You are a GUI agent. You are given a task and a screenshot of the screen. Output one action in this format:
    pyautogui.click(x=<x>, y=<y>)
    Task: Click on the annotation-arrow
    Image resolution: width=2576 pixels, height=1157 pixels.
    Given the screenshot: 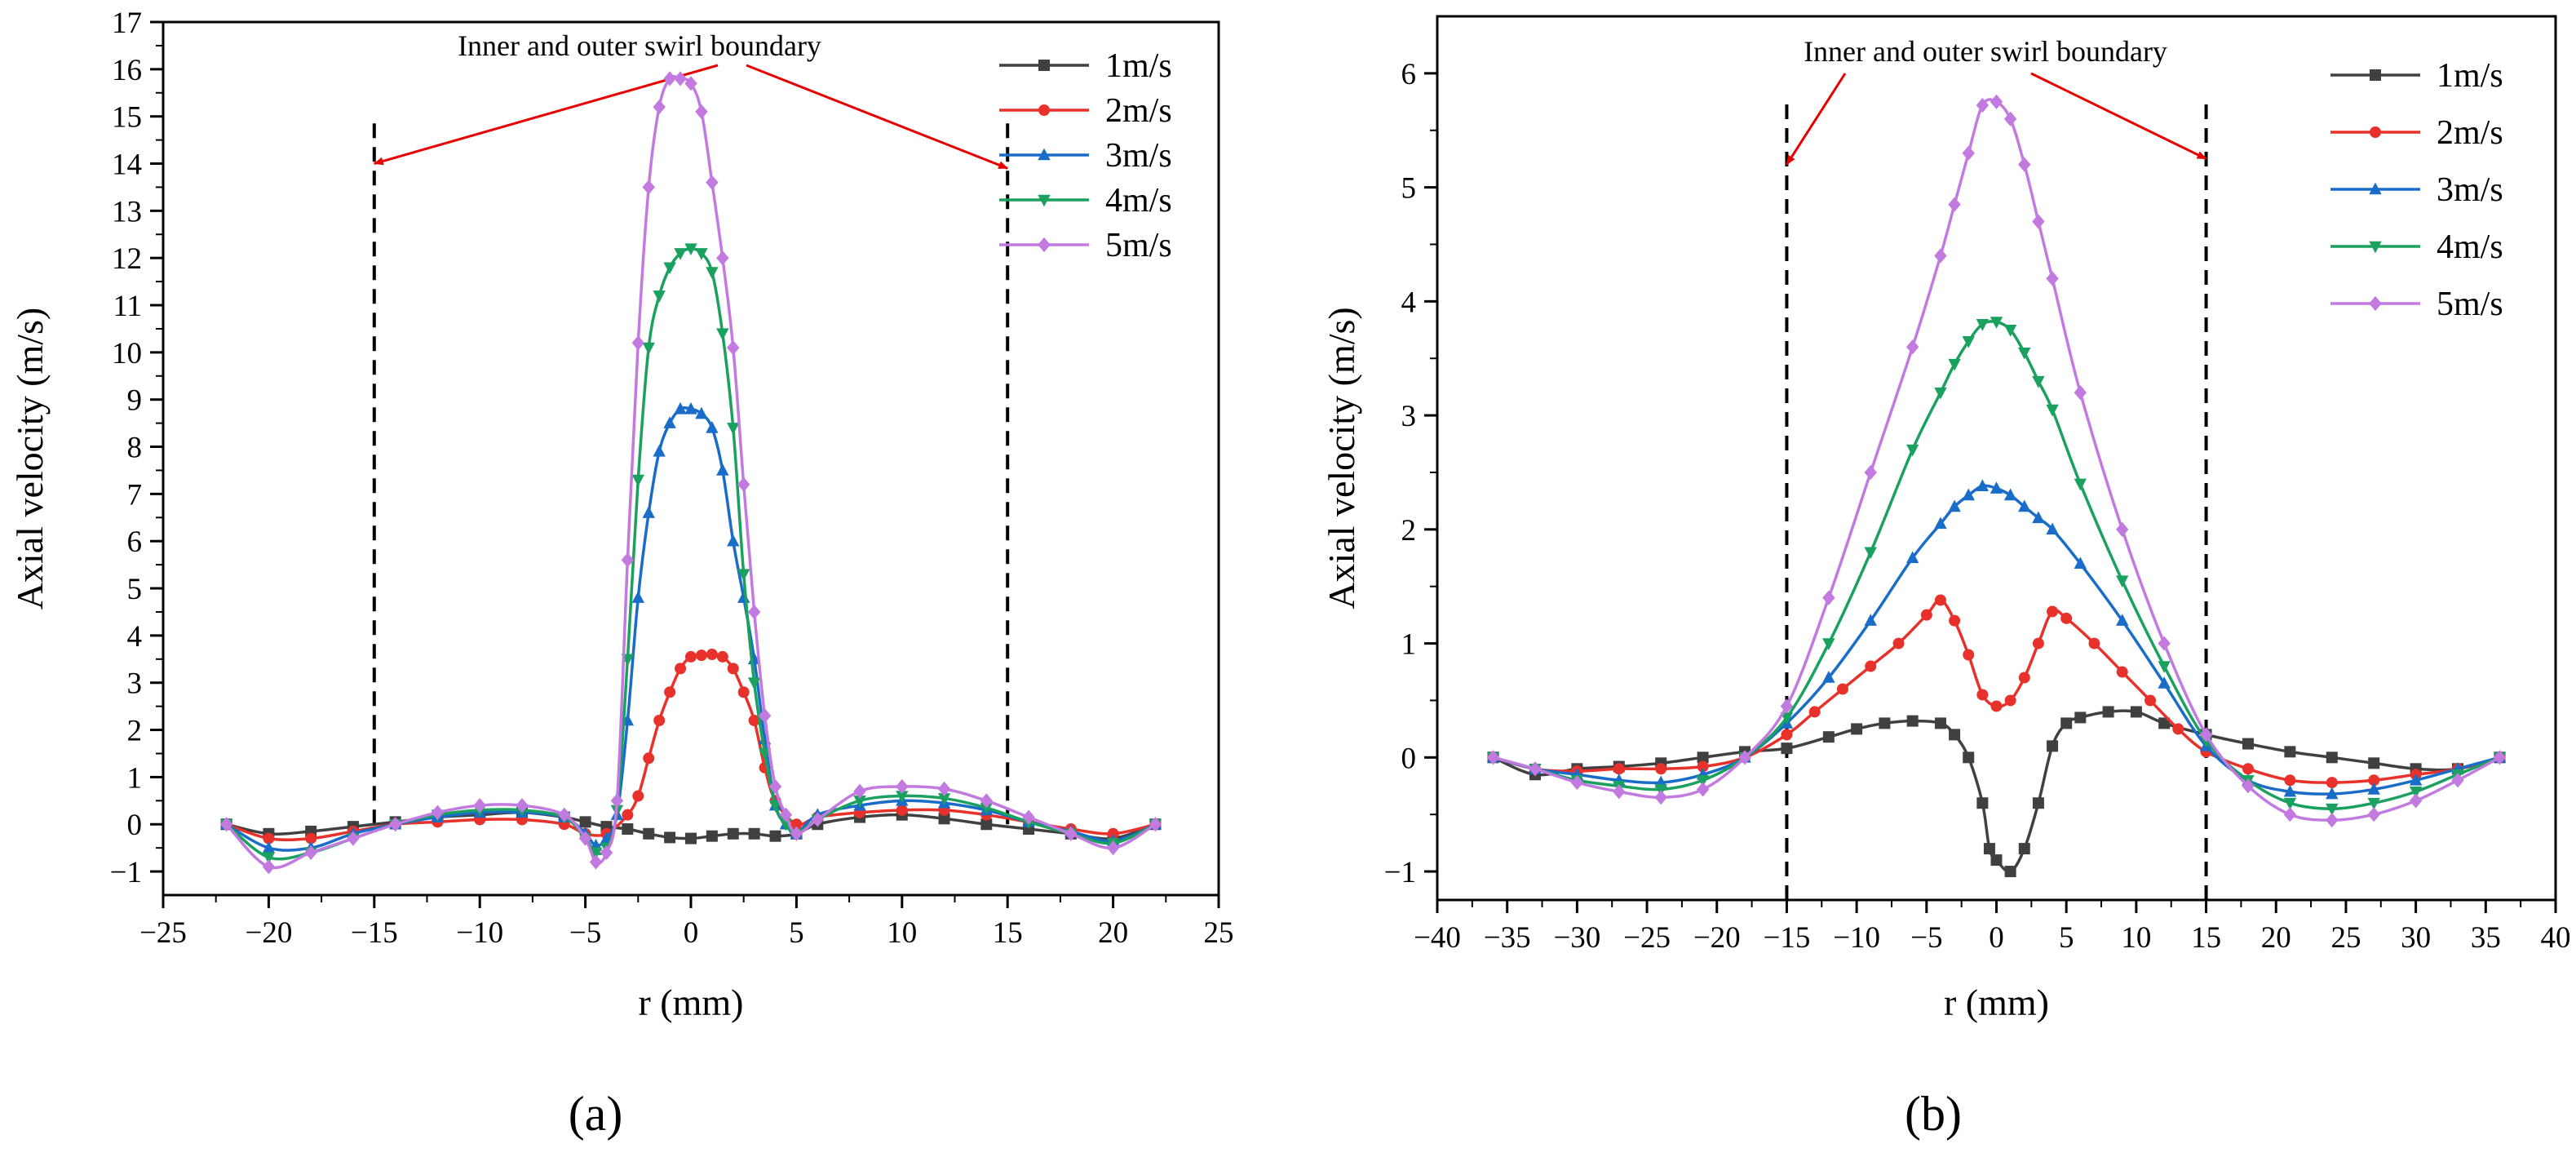 What is the action you would take?
    pyautogui.click(x=1816, y=119)
    